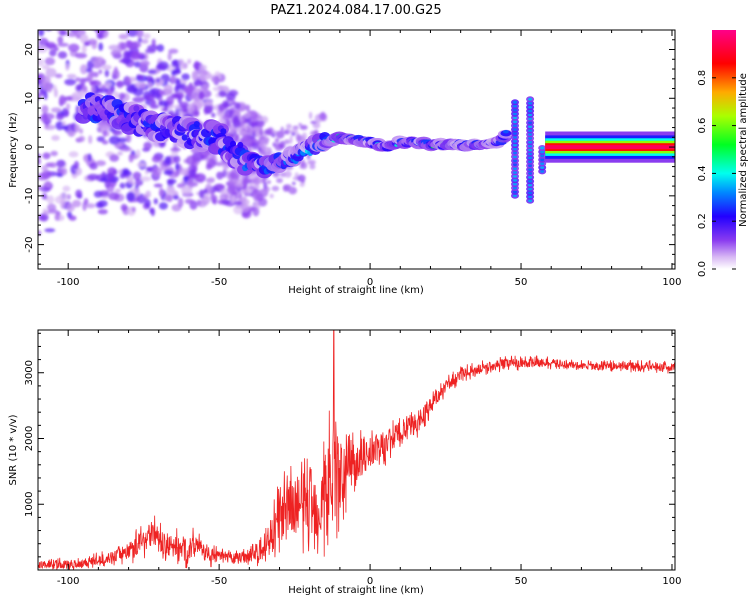  Describe the element at coordinates (743, 150) in the screenshot. I see `colorbar-label: Normalized spectral amplitude` at that location.